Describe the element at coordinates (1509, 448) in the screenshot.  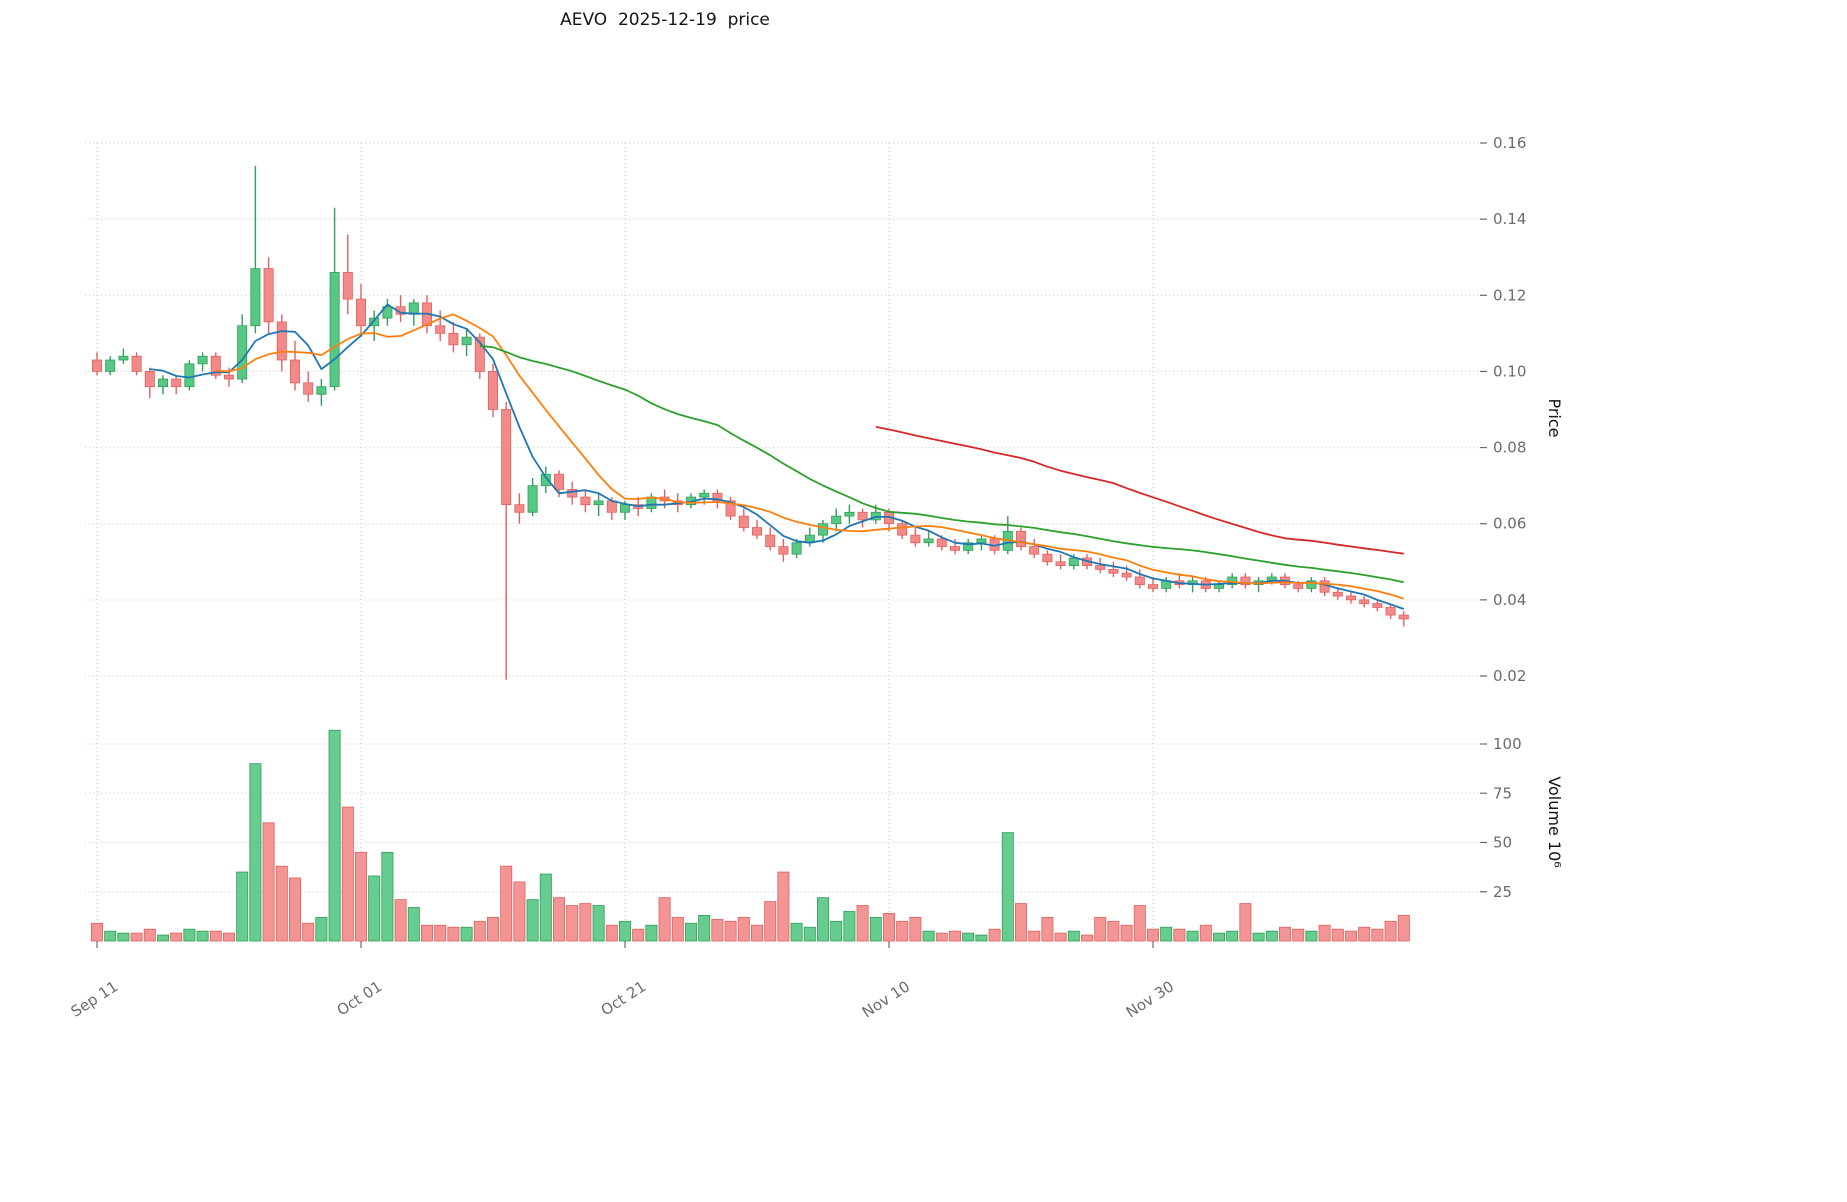
I see `price-tick-label: 0.08` at that location.